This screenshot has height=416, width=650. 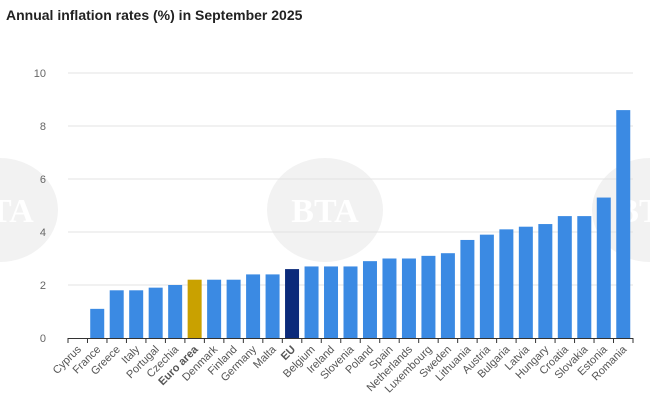 I want to click on bar-poland, so click(x=369, y=299).